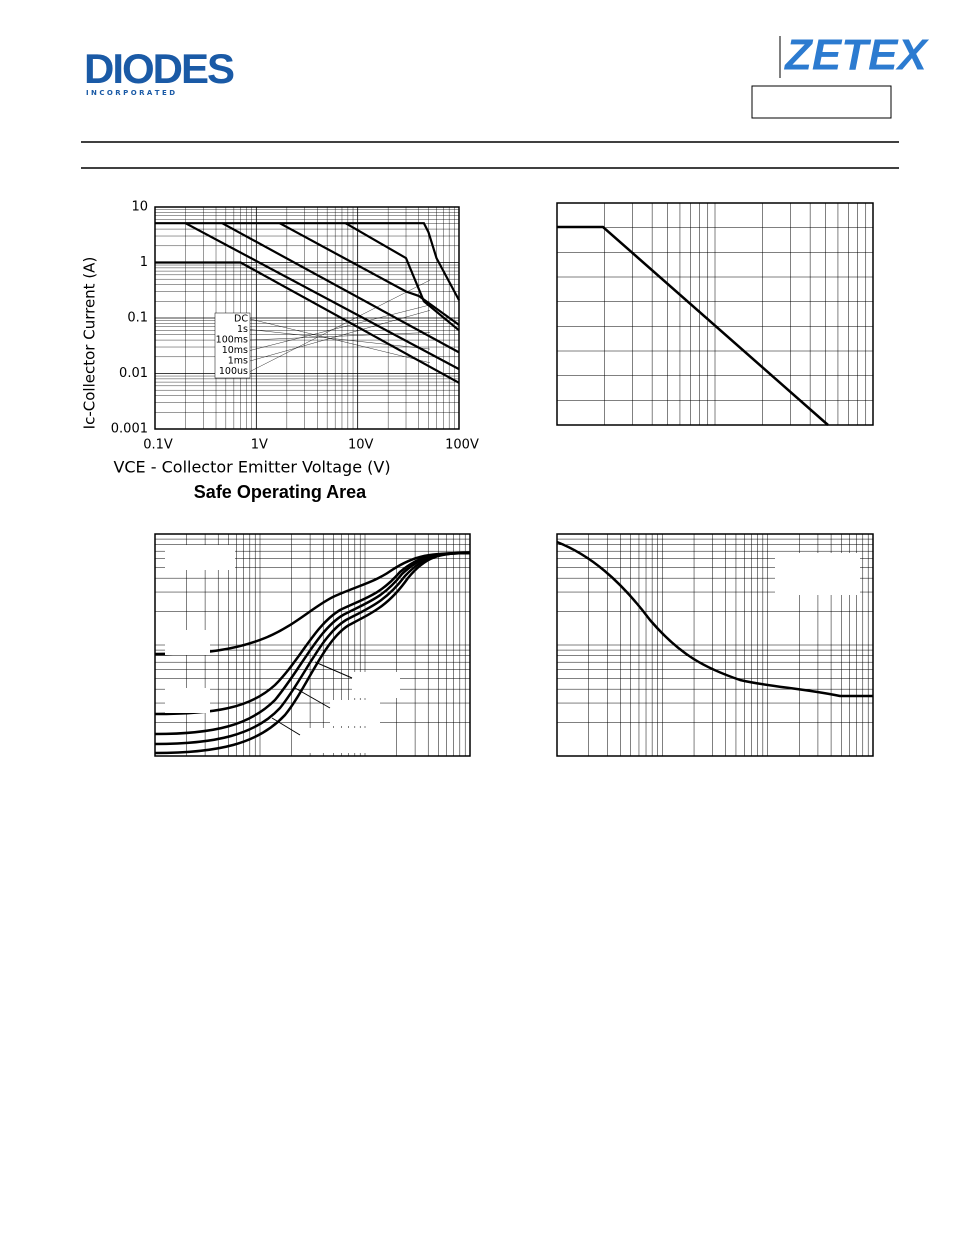 This screenshot has height=1235, width=954. What do you see at coordinates (462, 445) in the screenshot?
I see `x-tick-label: 100V` at bounding box center [462, 445].